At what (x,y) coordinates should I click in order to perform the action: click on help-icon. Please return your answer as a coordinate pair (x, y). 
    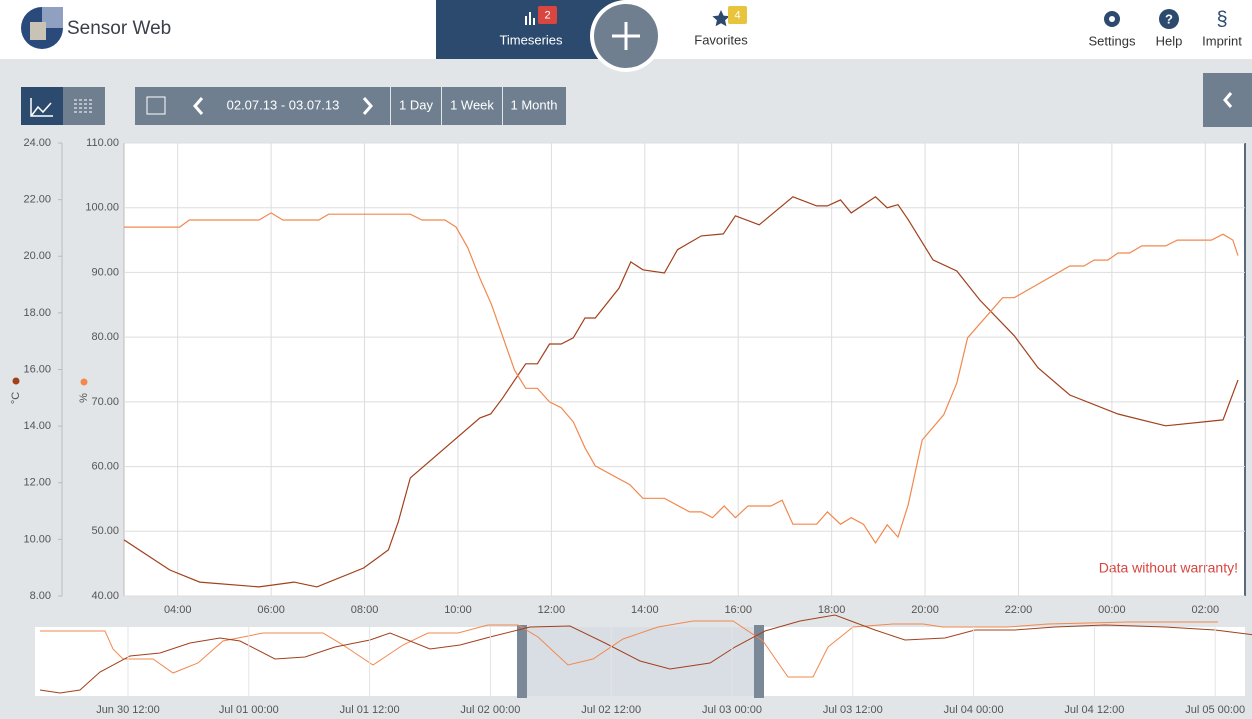
    Looking at the image, I should click on (1169, 19).